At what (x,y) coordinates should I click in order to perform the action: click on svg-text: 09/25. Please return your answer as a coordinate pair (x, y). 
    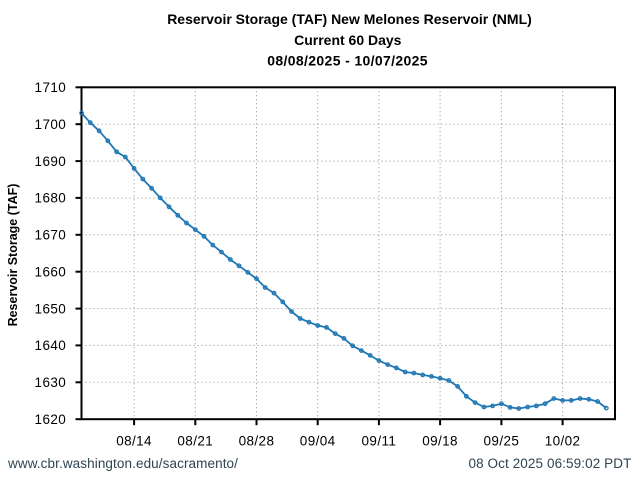
    Looking at the image, I should click on (502, 441).